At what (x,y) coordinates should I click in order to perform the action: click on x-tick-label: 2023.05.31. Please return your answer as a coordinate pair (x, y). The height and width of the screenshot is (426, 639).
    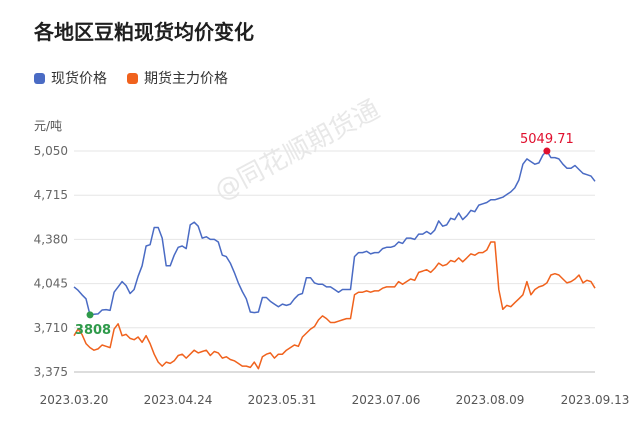
    Looking at the image, I should click on (282, 400).